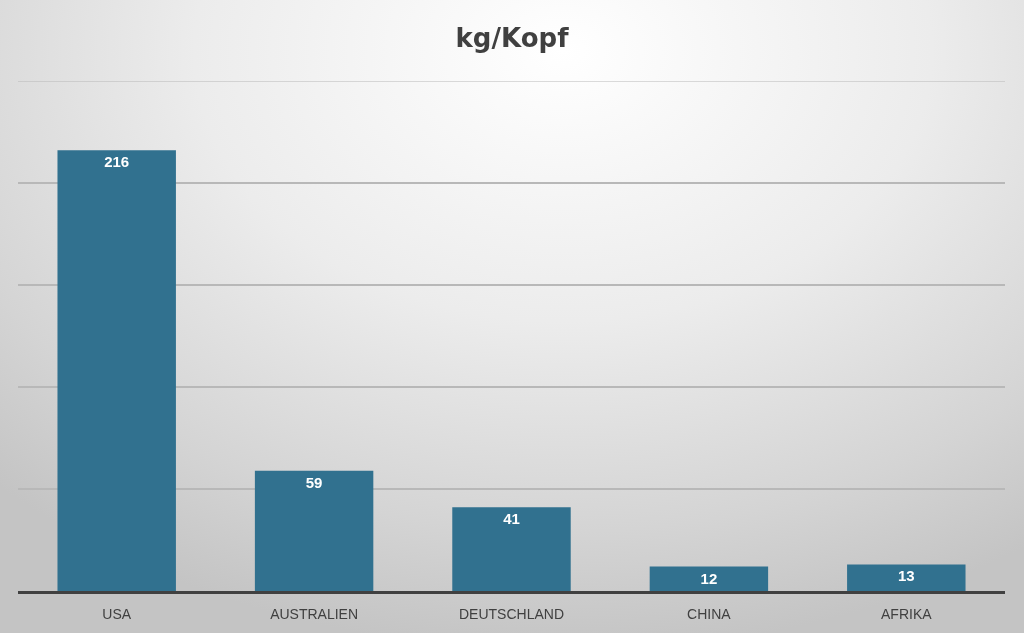 This screenshot has height=633, width=1024. I want to click on data-label: 13, so click(906, 576).